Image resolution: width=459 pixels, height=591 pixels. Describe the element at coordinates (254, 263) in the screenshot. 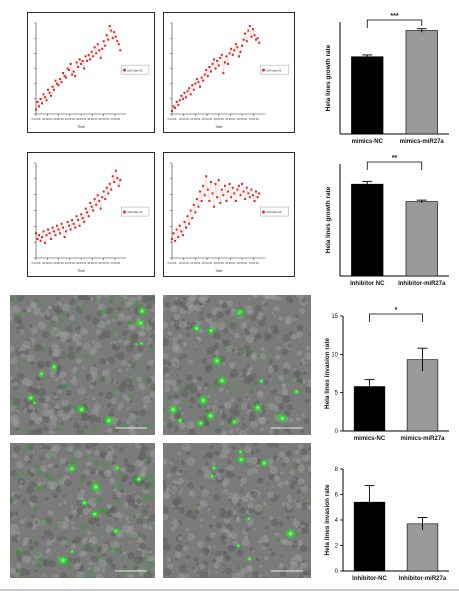

I see `x-tick-label: 70:00:00` at that location.